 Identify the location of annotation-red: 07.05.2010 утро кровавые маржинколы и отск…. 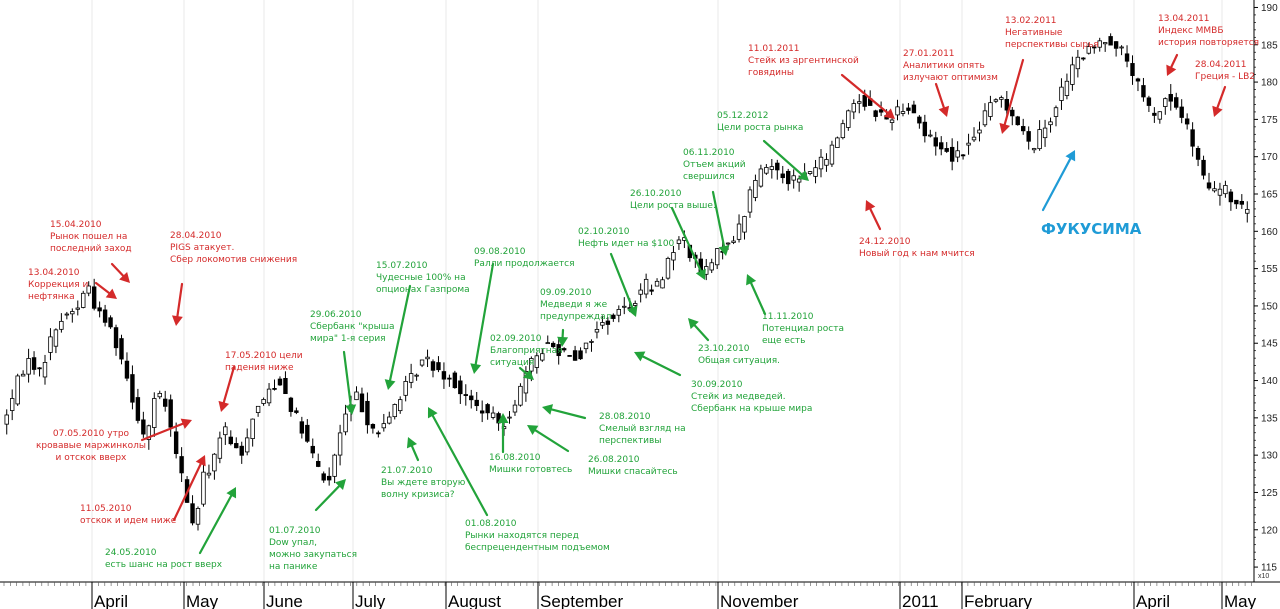
(91, 446).